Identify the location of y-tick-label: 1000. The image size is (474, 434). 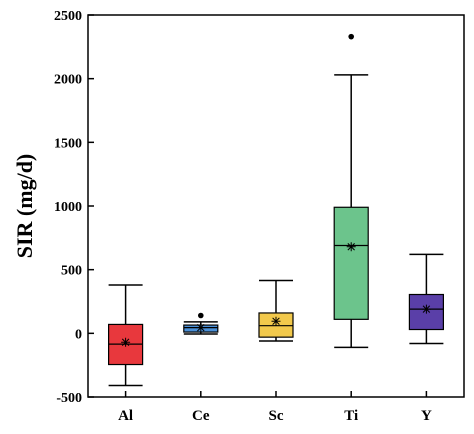
(68, 207).